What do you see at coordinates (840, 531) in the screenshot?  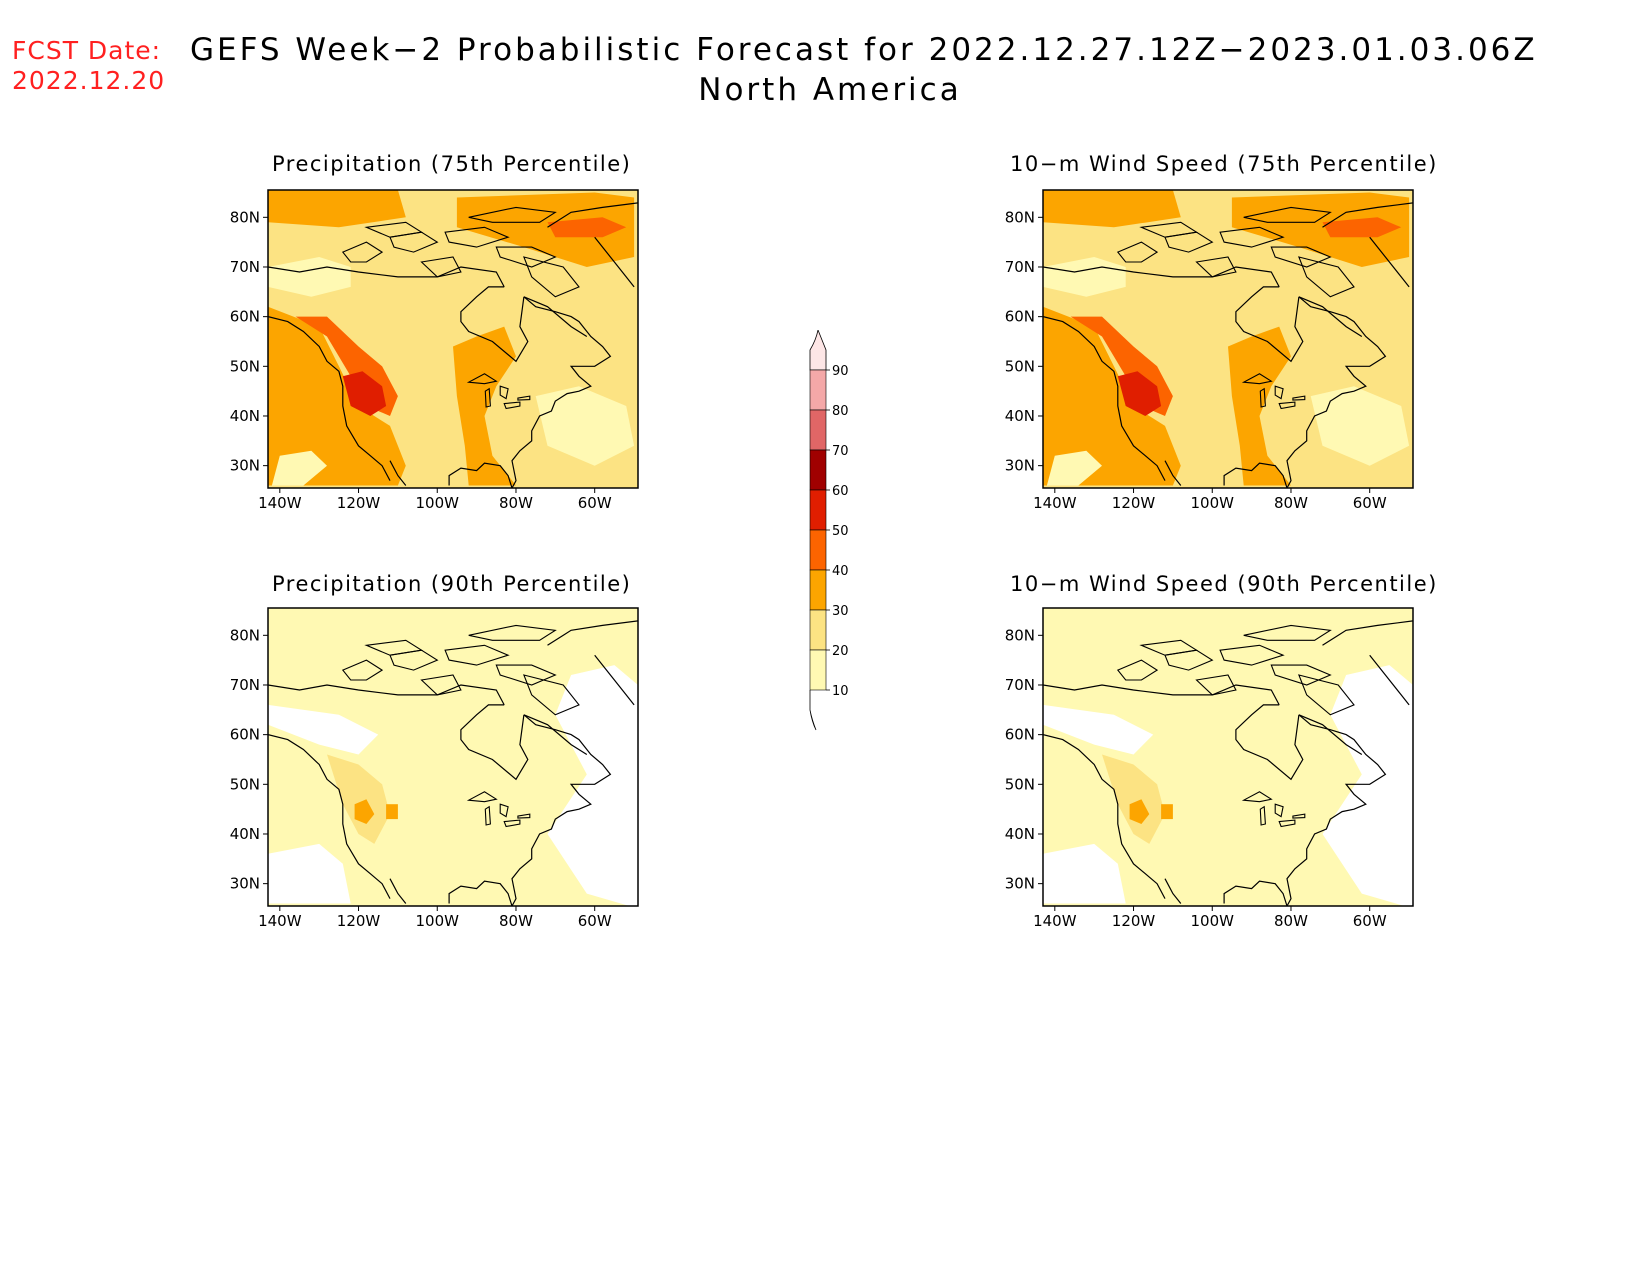 I see `colorbar-label: 50` at bounding box center [840, 531].